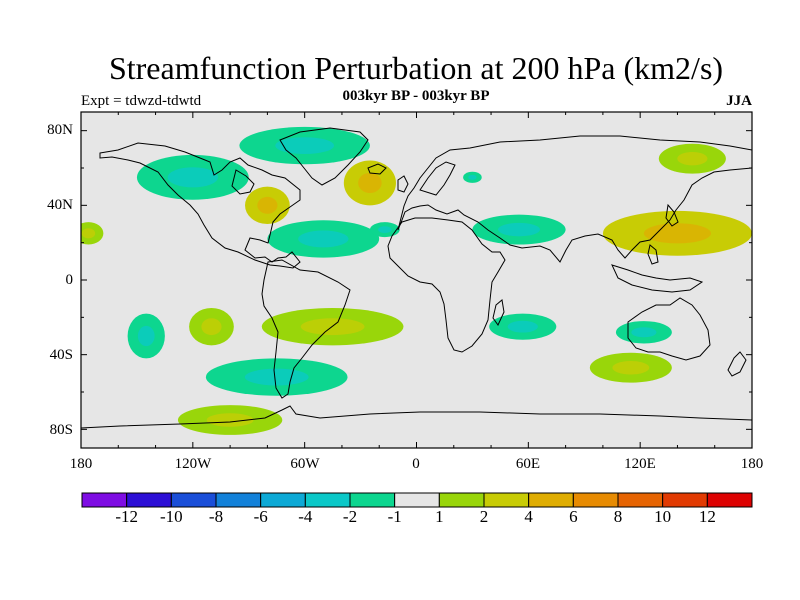 This screenshot has height=600, width=800. Describe the element at coordinates (498, 312) in the screenshot. I see `coastline-madagascar` at that location.